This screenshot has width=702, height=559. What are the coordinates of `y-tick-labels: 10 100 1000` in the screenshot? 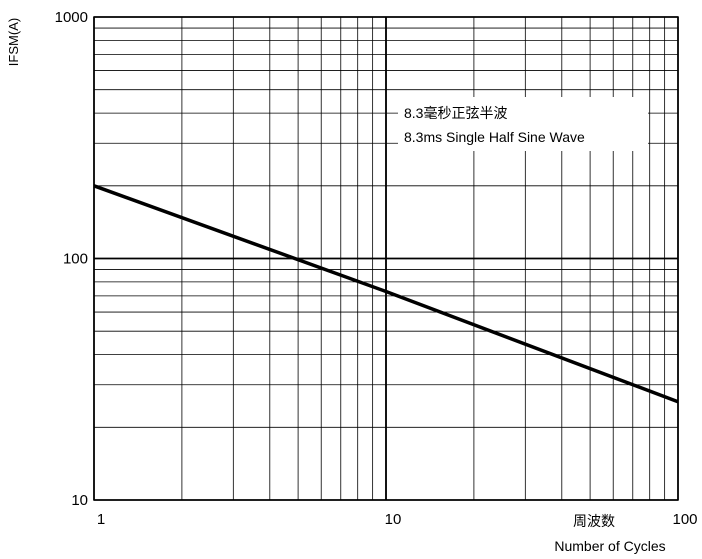 It's located at (71, 259).